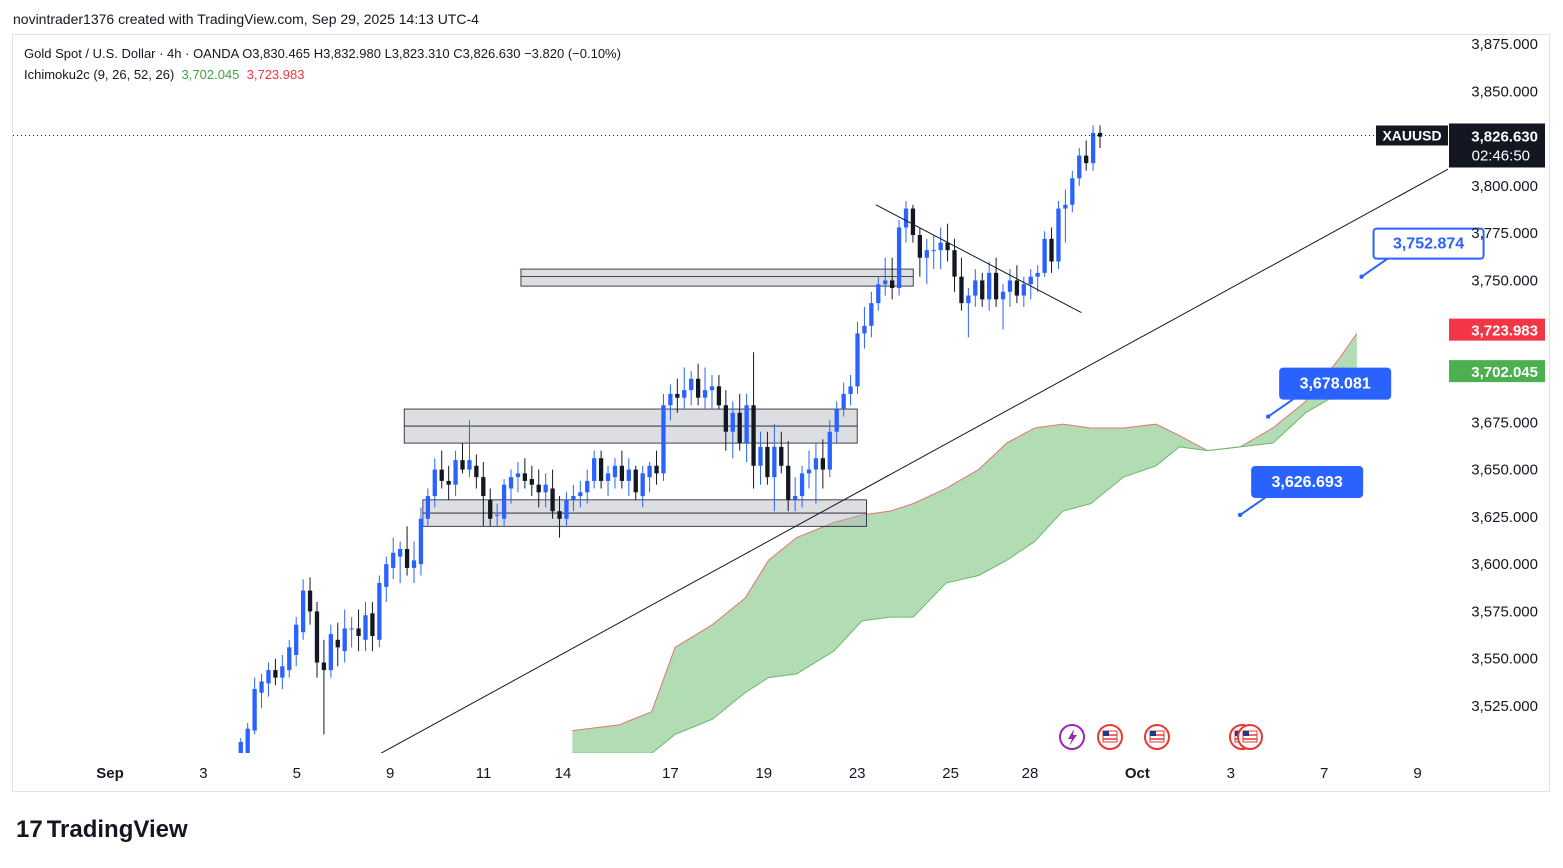  Describe the element at coordinates (1504, 611) in the screenshot. I see `y-tick-label: 3,575.000` at that location.